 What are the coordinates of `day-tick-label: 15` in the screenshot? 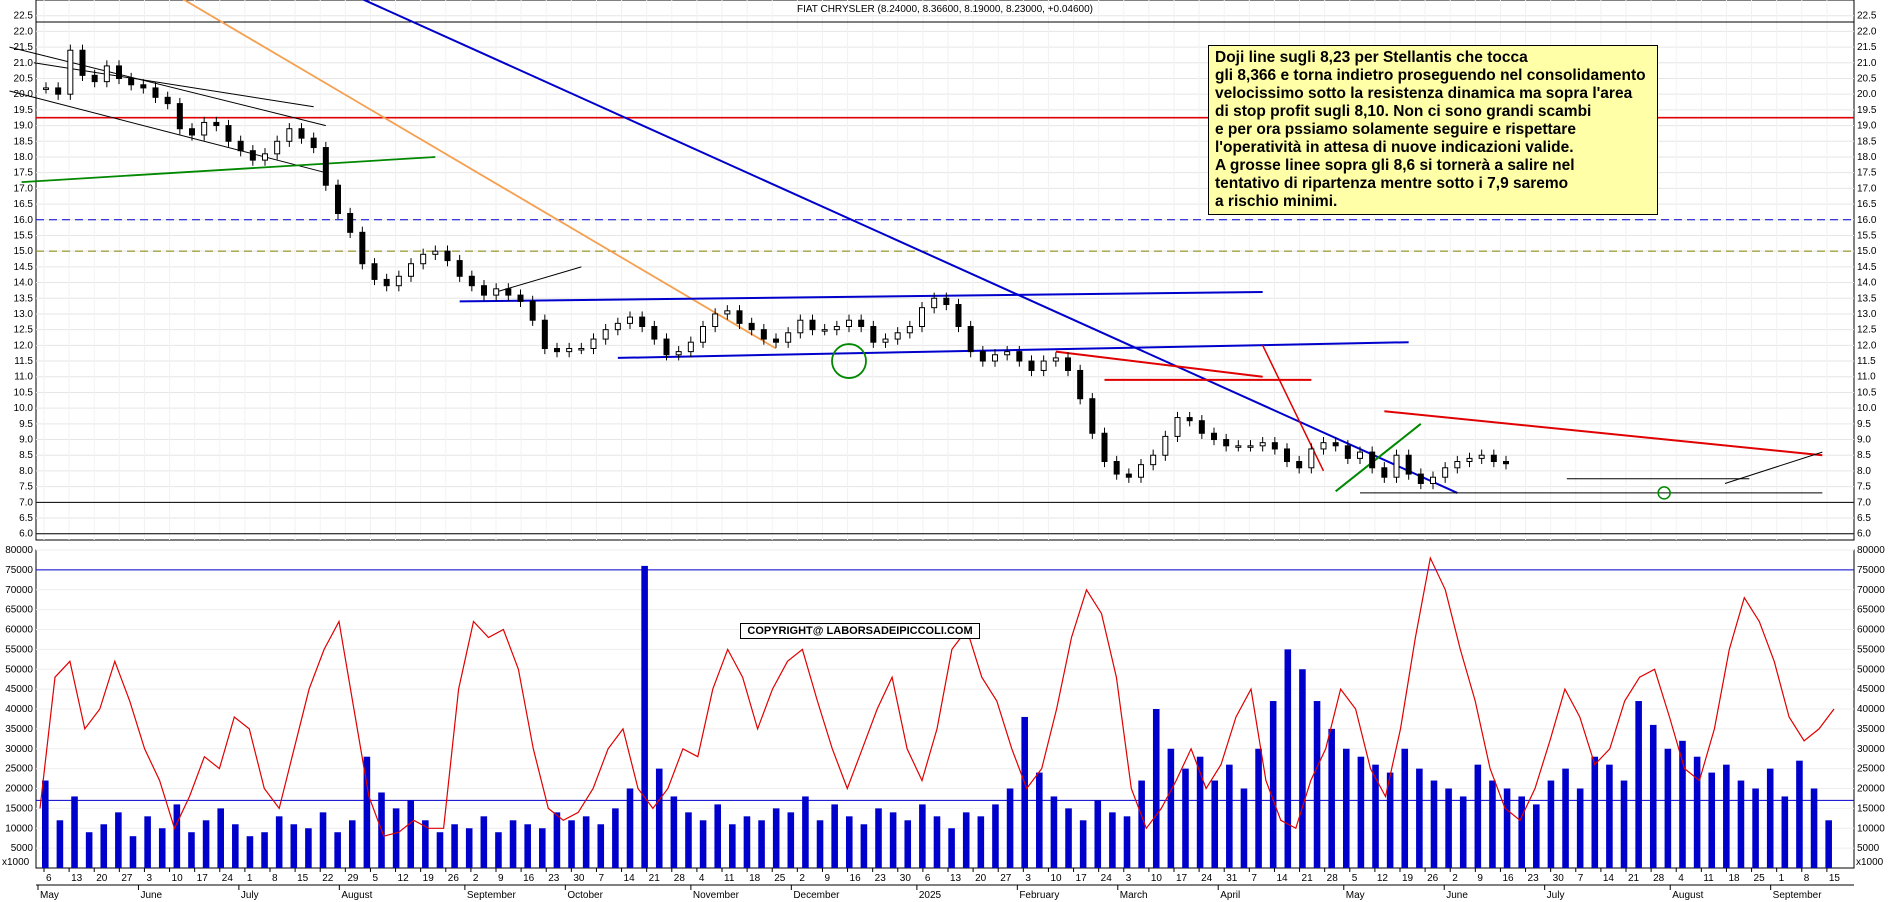 It's located at (1835, 878).